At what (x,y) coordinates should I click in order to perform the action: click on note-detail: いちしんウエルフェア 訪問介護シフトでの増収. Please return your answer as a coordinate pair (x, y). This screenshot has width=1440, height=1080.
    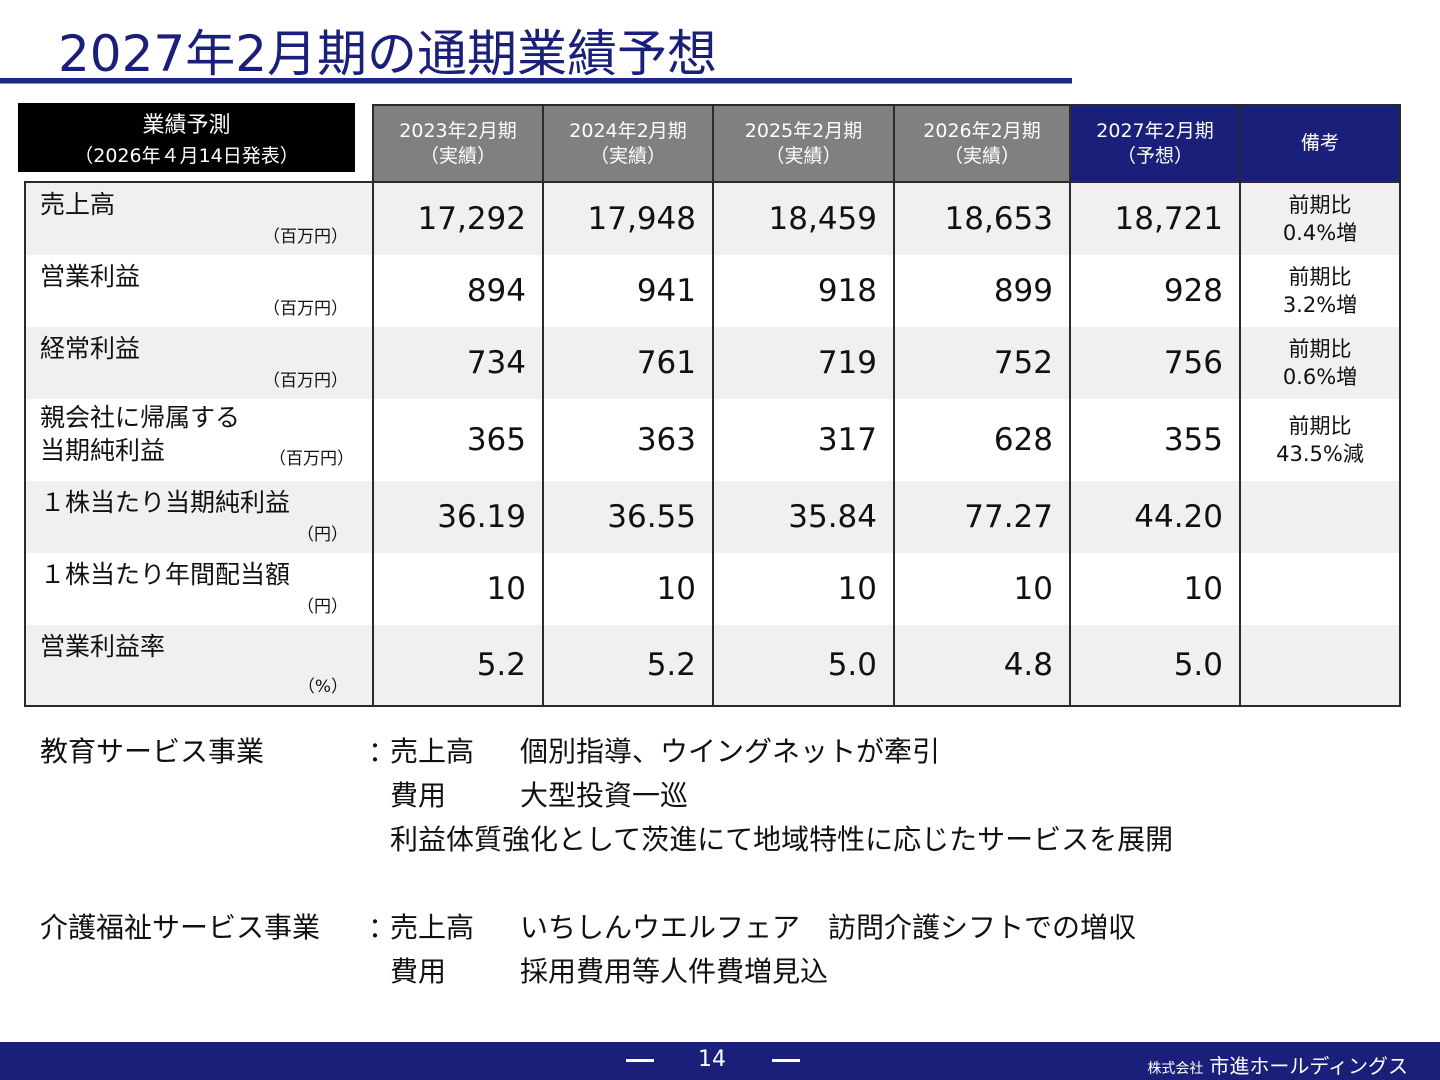
    Looking at the image, I should click on (828, 927).